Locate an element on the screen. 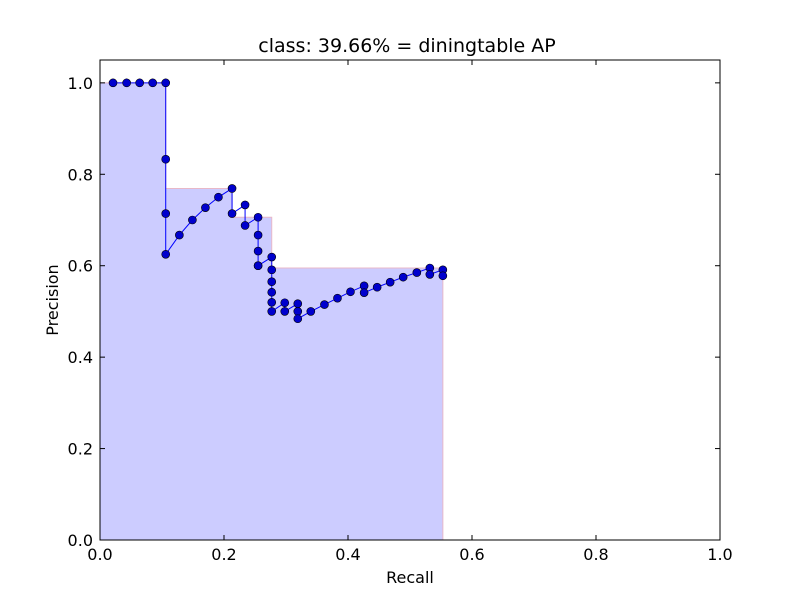  x-tick-label: 1.0 is located at coordinates (719, 554).